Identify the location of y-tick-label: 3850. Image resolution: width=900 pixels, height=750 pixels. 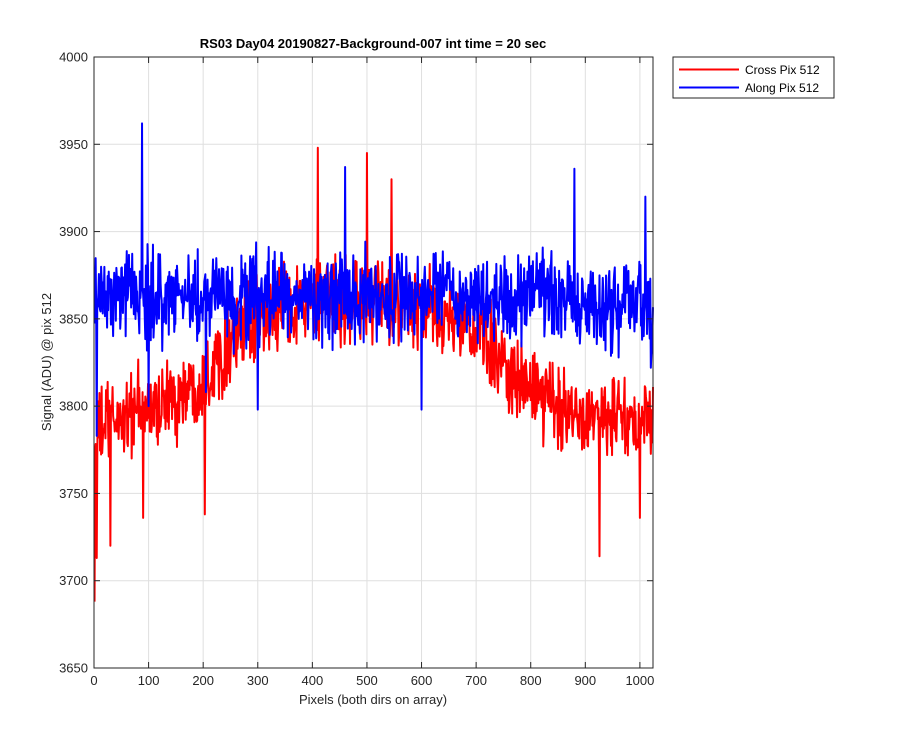
(73, 318).